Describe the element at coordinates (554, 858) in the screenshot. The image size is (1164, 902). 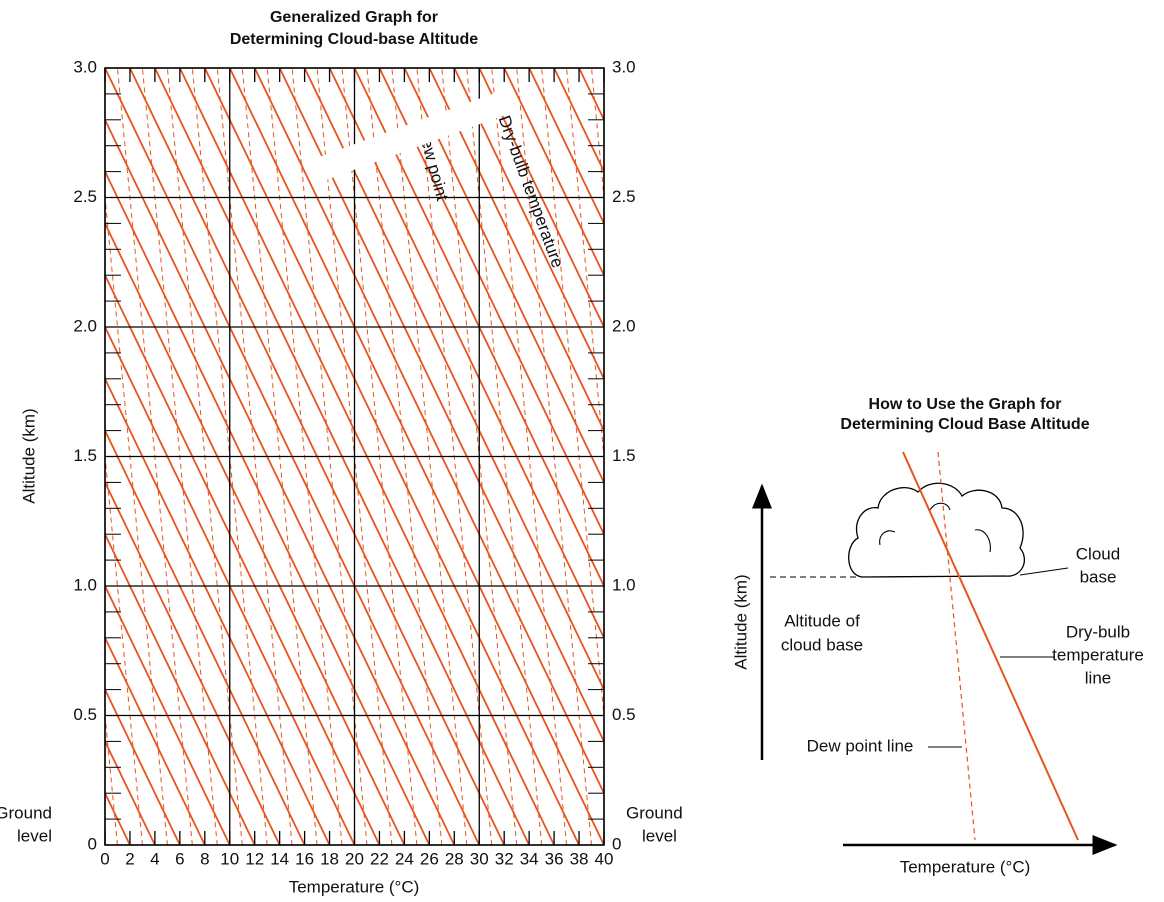
I see `x-tick-label: 36` at that location.